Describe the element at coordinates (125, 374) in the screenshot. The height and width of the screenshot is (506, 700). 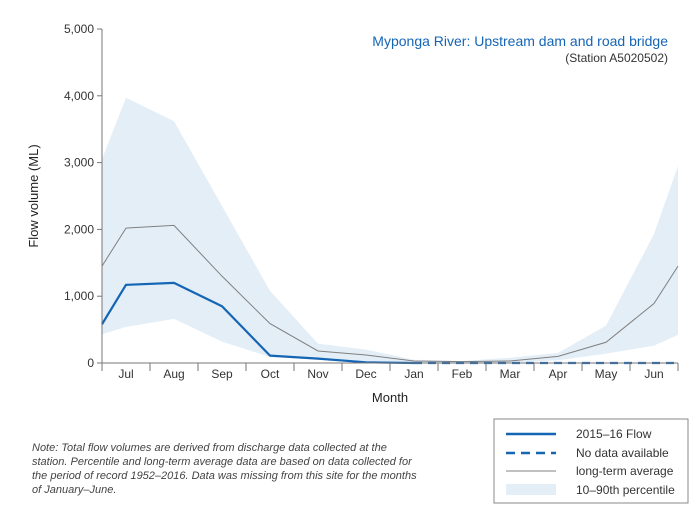
I see `x-tick-label: Jul` at that location.